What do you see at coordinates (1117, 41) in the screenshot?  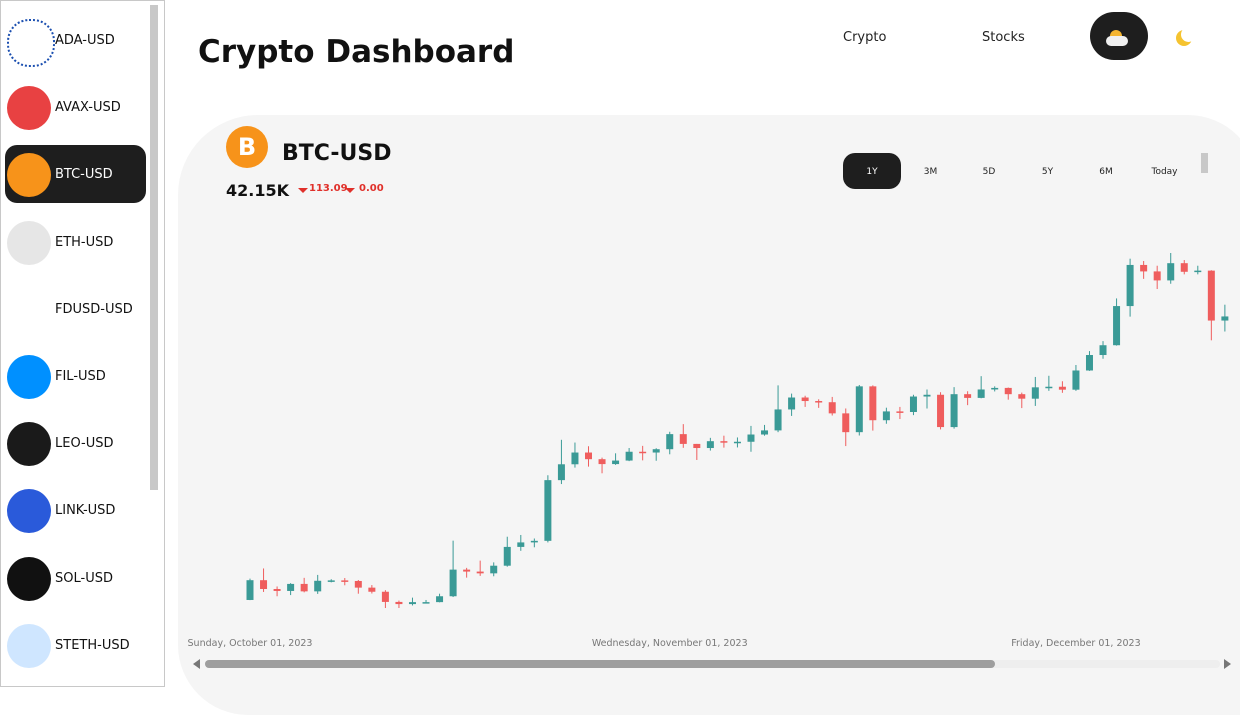 I see `cloud-icon` at bounding box center [1117, 41].